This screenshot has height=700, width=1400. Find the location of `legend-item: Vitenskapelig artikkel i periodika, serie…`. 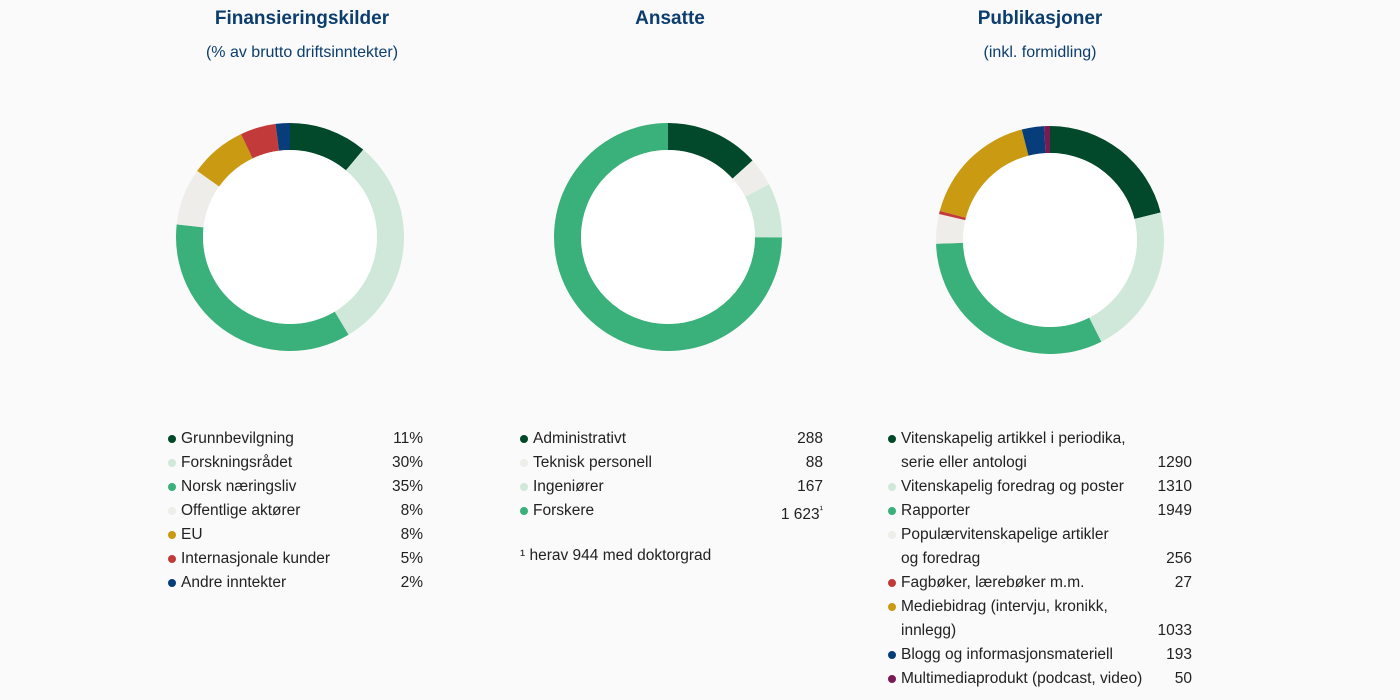

legend-item: Vitenskapelig artikkel i periodika, serie… is located at coordinates (1040, 451).